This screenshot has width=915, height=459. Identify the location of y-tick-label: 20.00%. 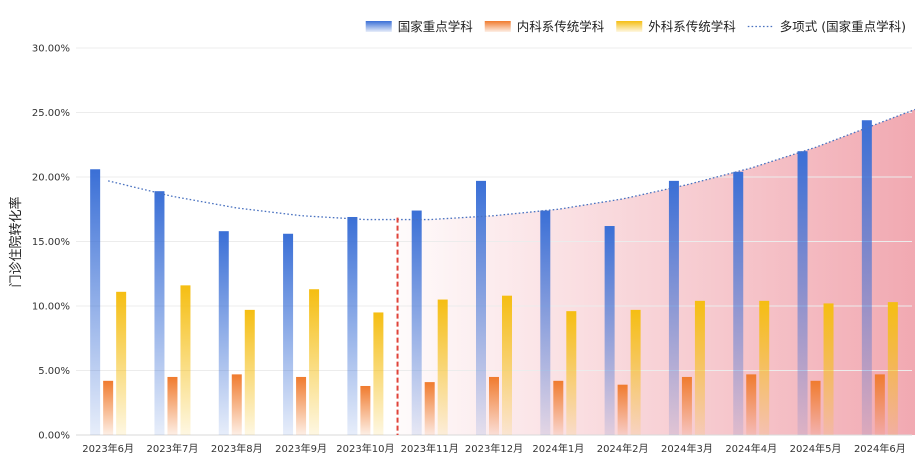
(51, 178).